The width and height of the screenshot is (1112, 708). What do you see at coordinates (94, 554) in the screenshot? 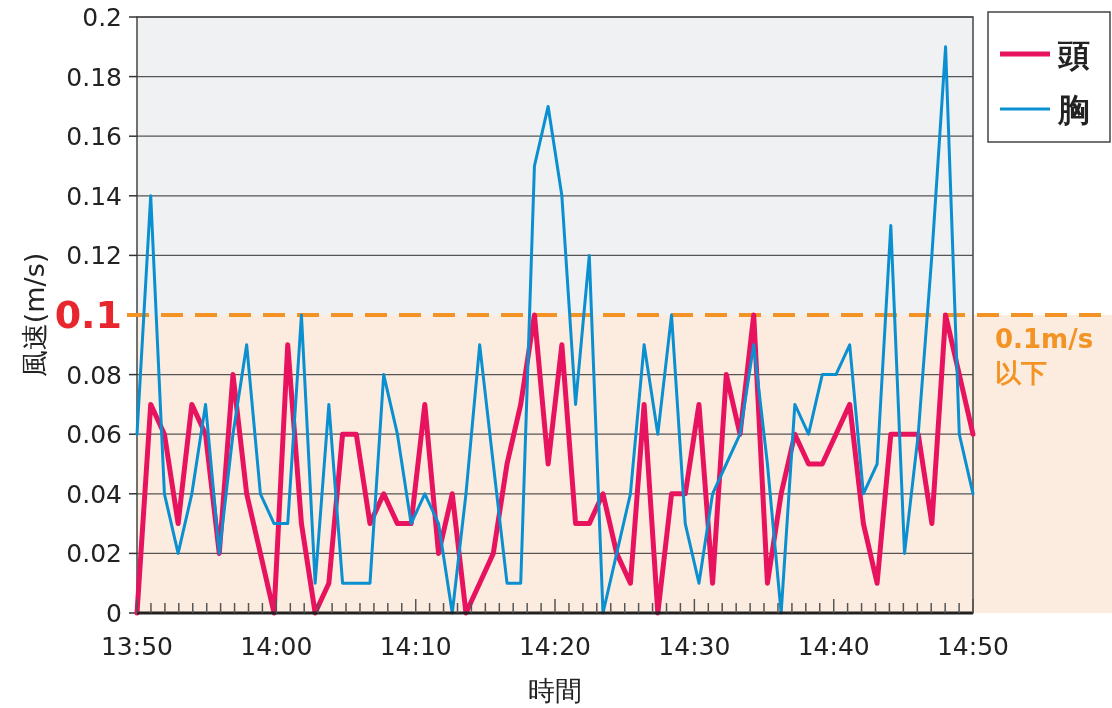
I see `y-tick-label: 0.02` at bounding box center [94, 554].